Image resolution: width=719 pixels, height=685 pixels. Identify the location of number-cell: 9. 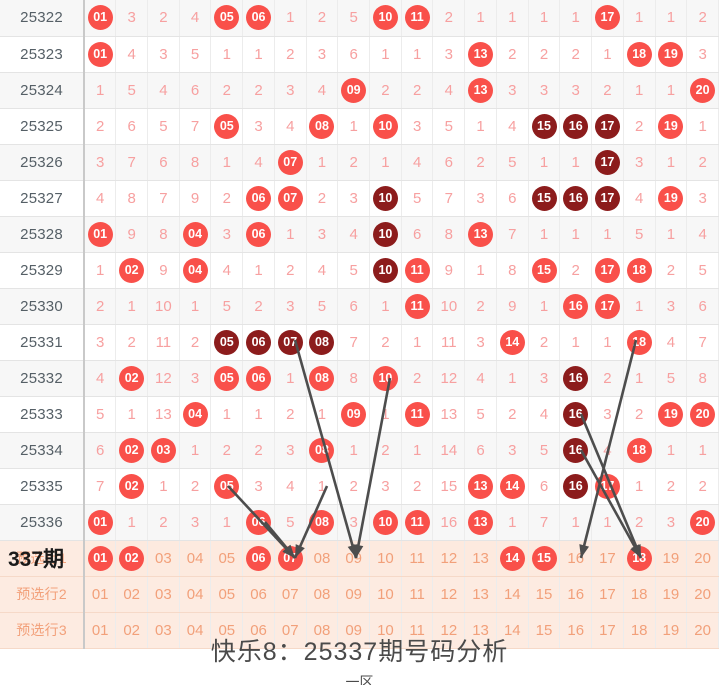
(132, 234).